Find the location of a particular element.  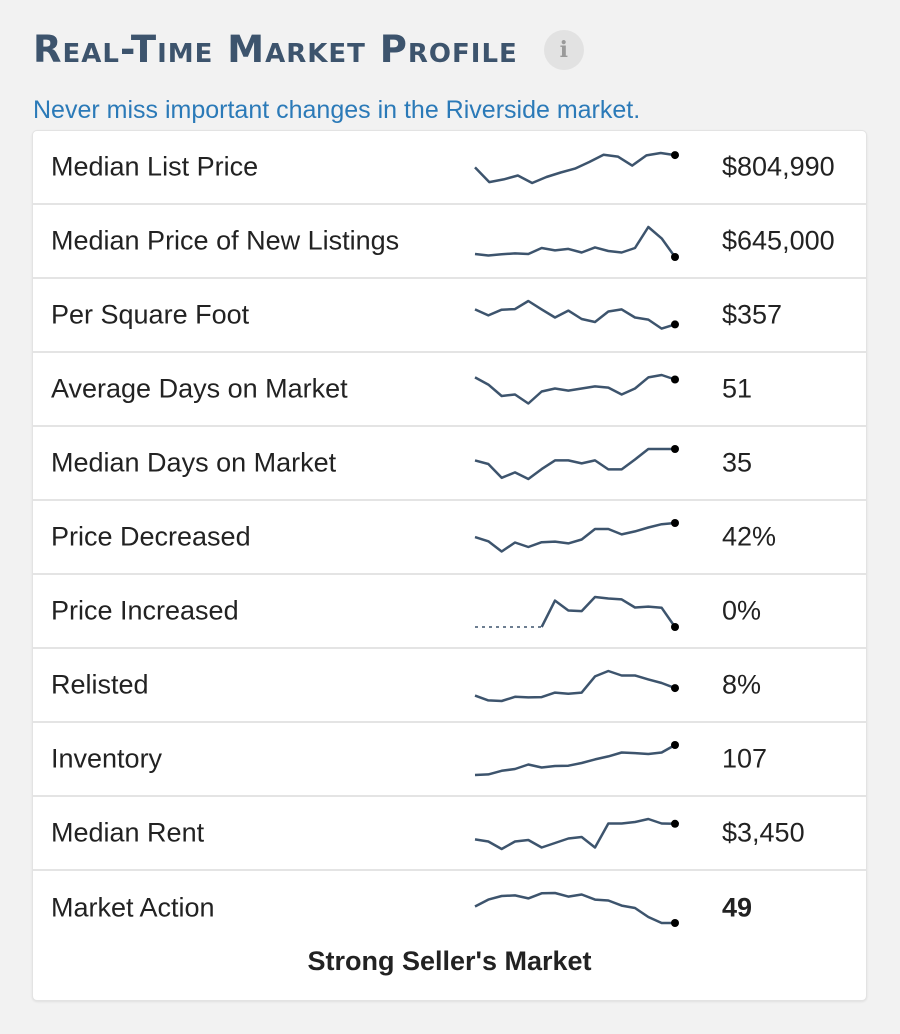

metric-label: Price Increased is located at coordinates (145, 610).